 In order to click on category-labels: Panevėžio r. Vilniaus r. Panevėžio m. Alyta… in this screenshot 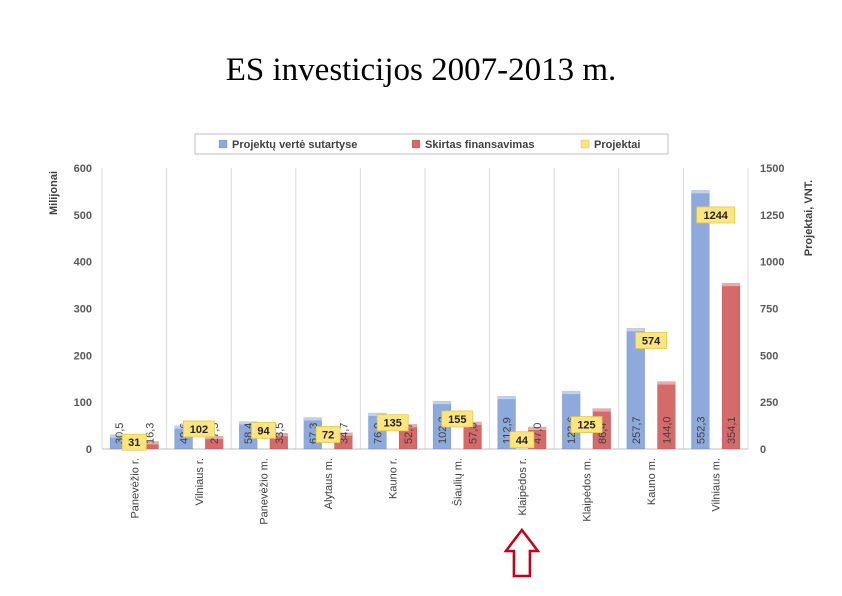, I will do `click(425, 491)`.